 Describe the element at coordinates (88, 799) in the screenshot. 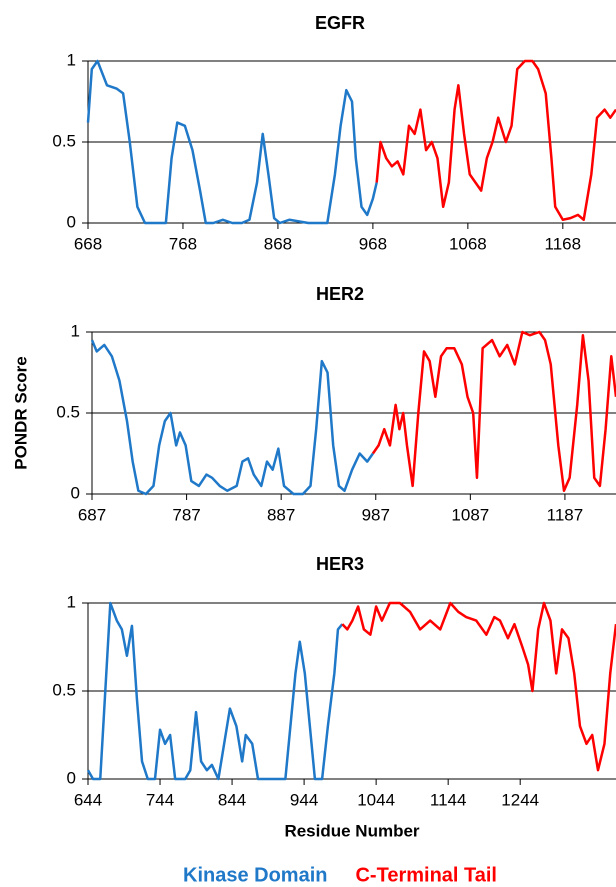

I see `x-tick-label: 644` at that location.